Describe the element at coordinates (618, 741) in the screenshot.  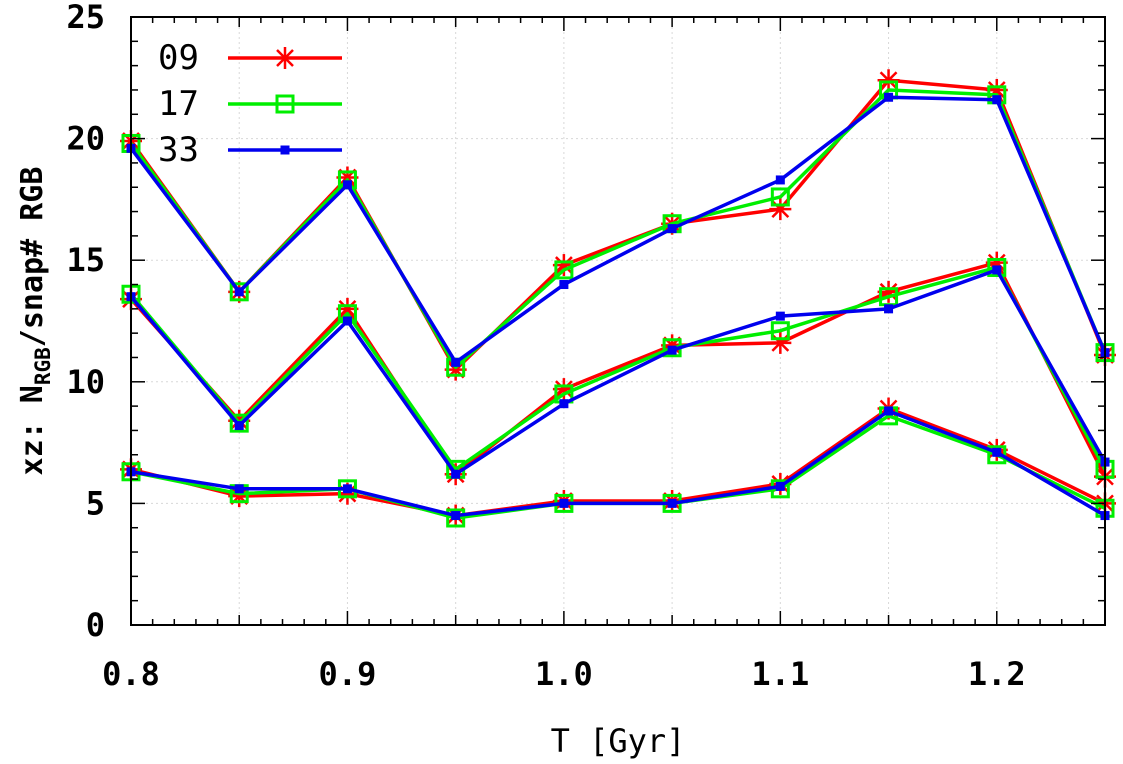
I see `x-axis-label: T [Gyr]` at that location.